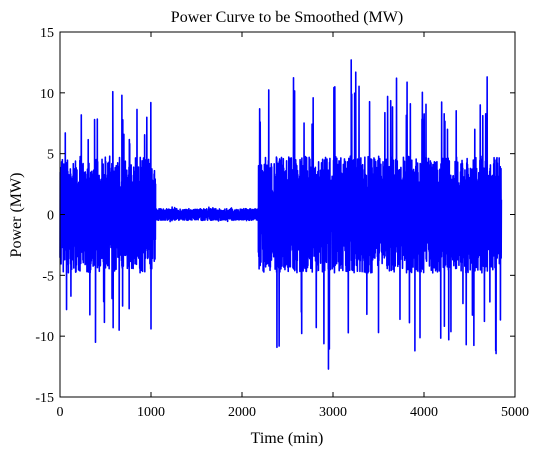  I want to click on x-tick-label: 2000, so click(242, 412).